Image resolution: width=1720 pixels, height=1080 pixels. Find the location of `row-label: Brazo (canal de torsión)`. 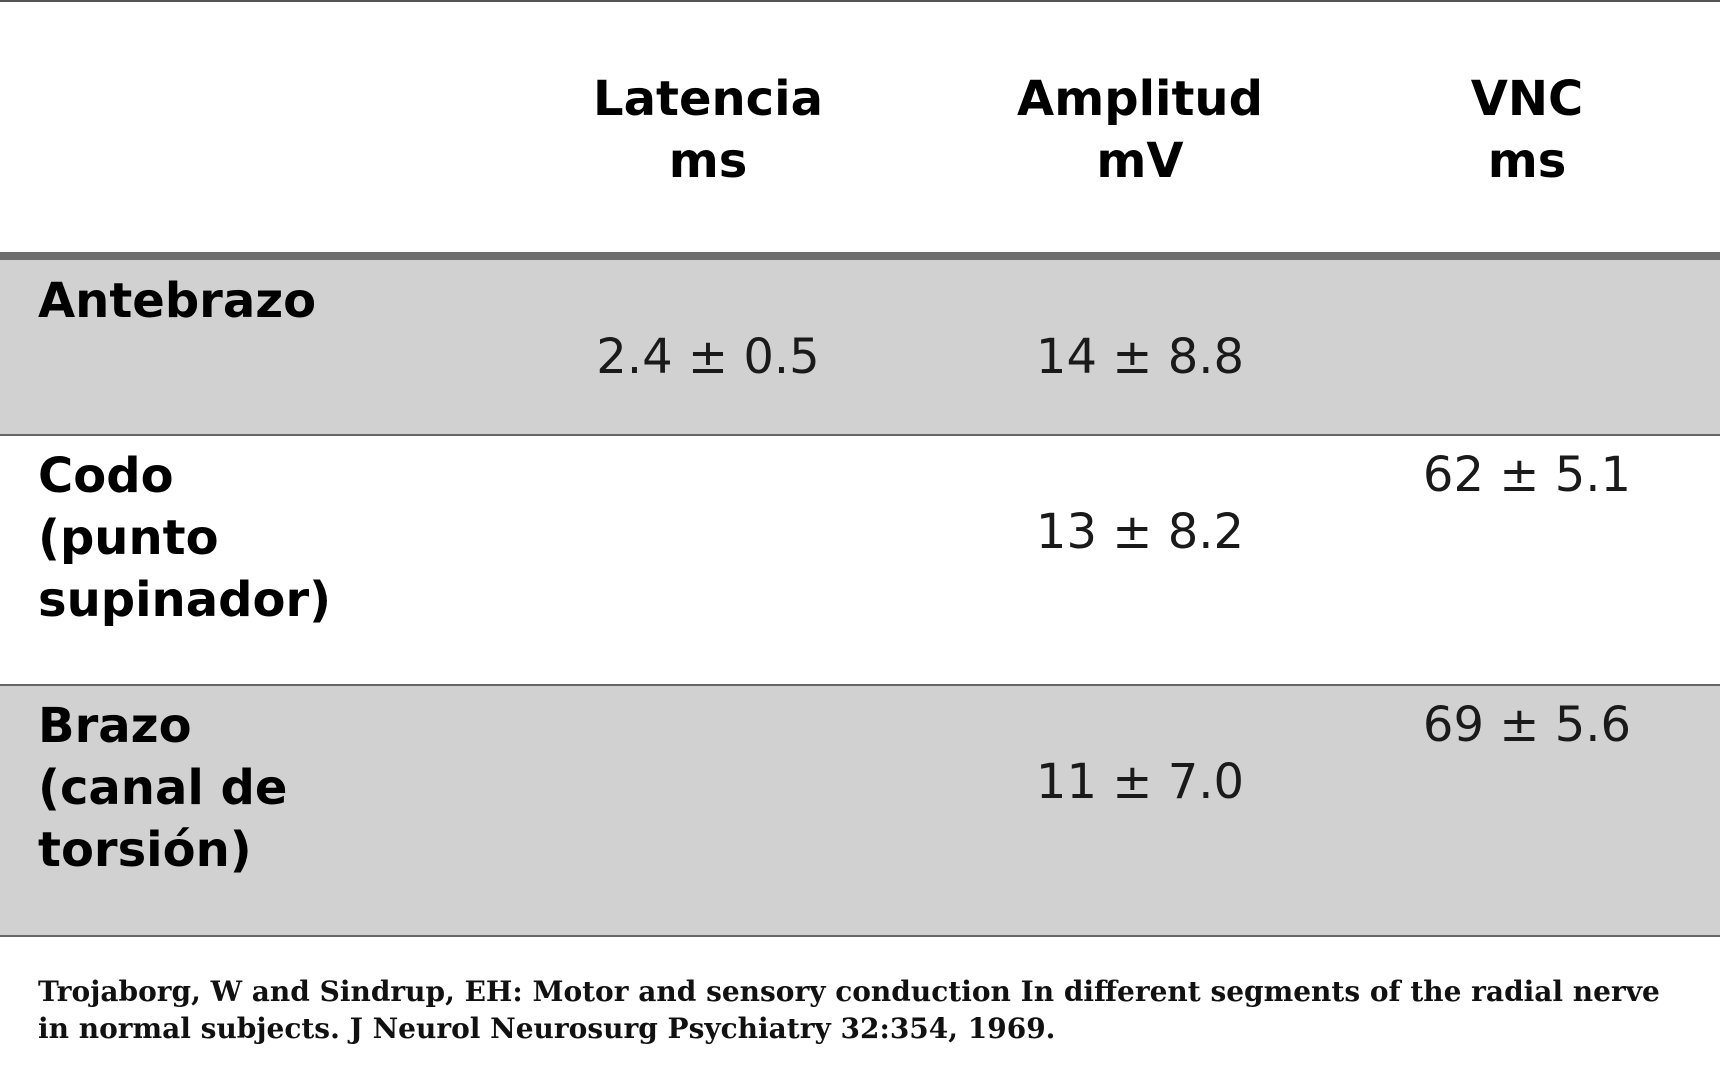

row-label: Brazo (canal de torsión) is located at coordinates (163, 788).